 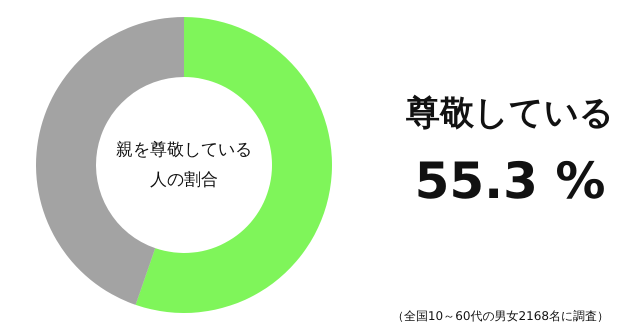 I want to click on text: 親を尊敬している人の割合, so click(x=184, y=165).